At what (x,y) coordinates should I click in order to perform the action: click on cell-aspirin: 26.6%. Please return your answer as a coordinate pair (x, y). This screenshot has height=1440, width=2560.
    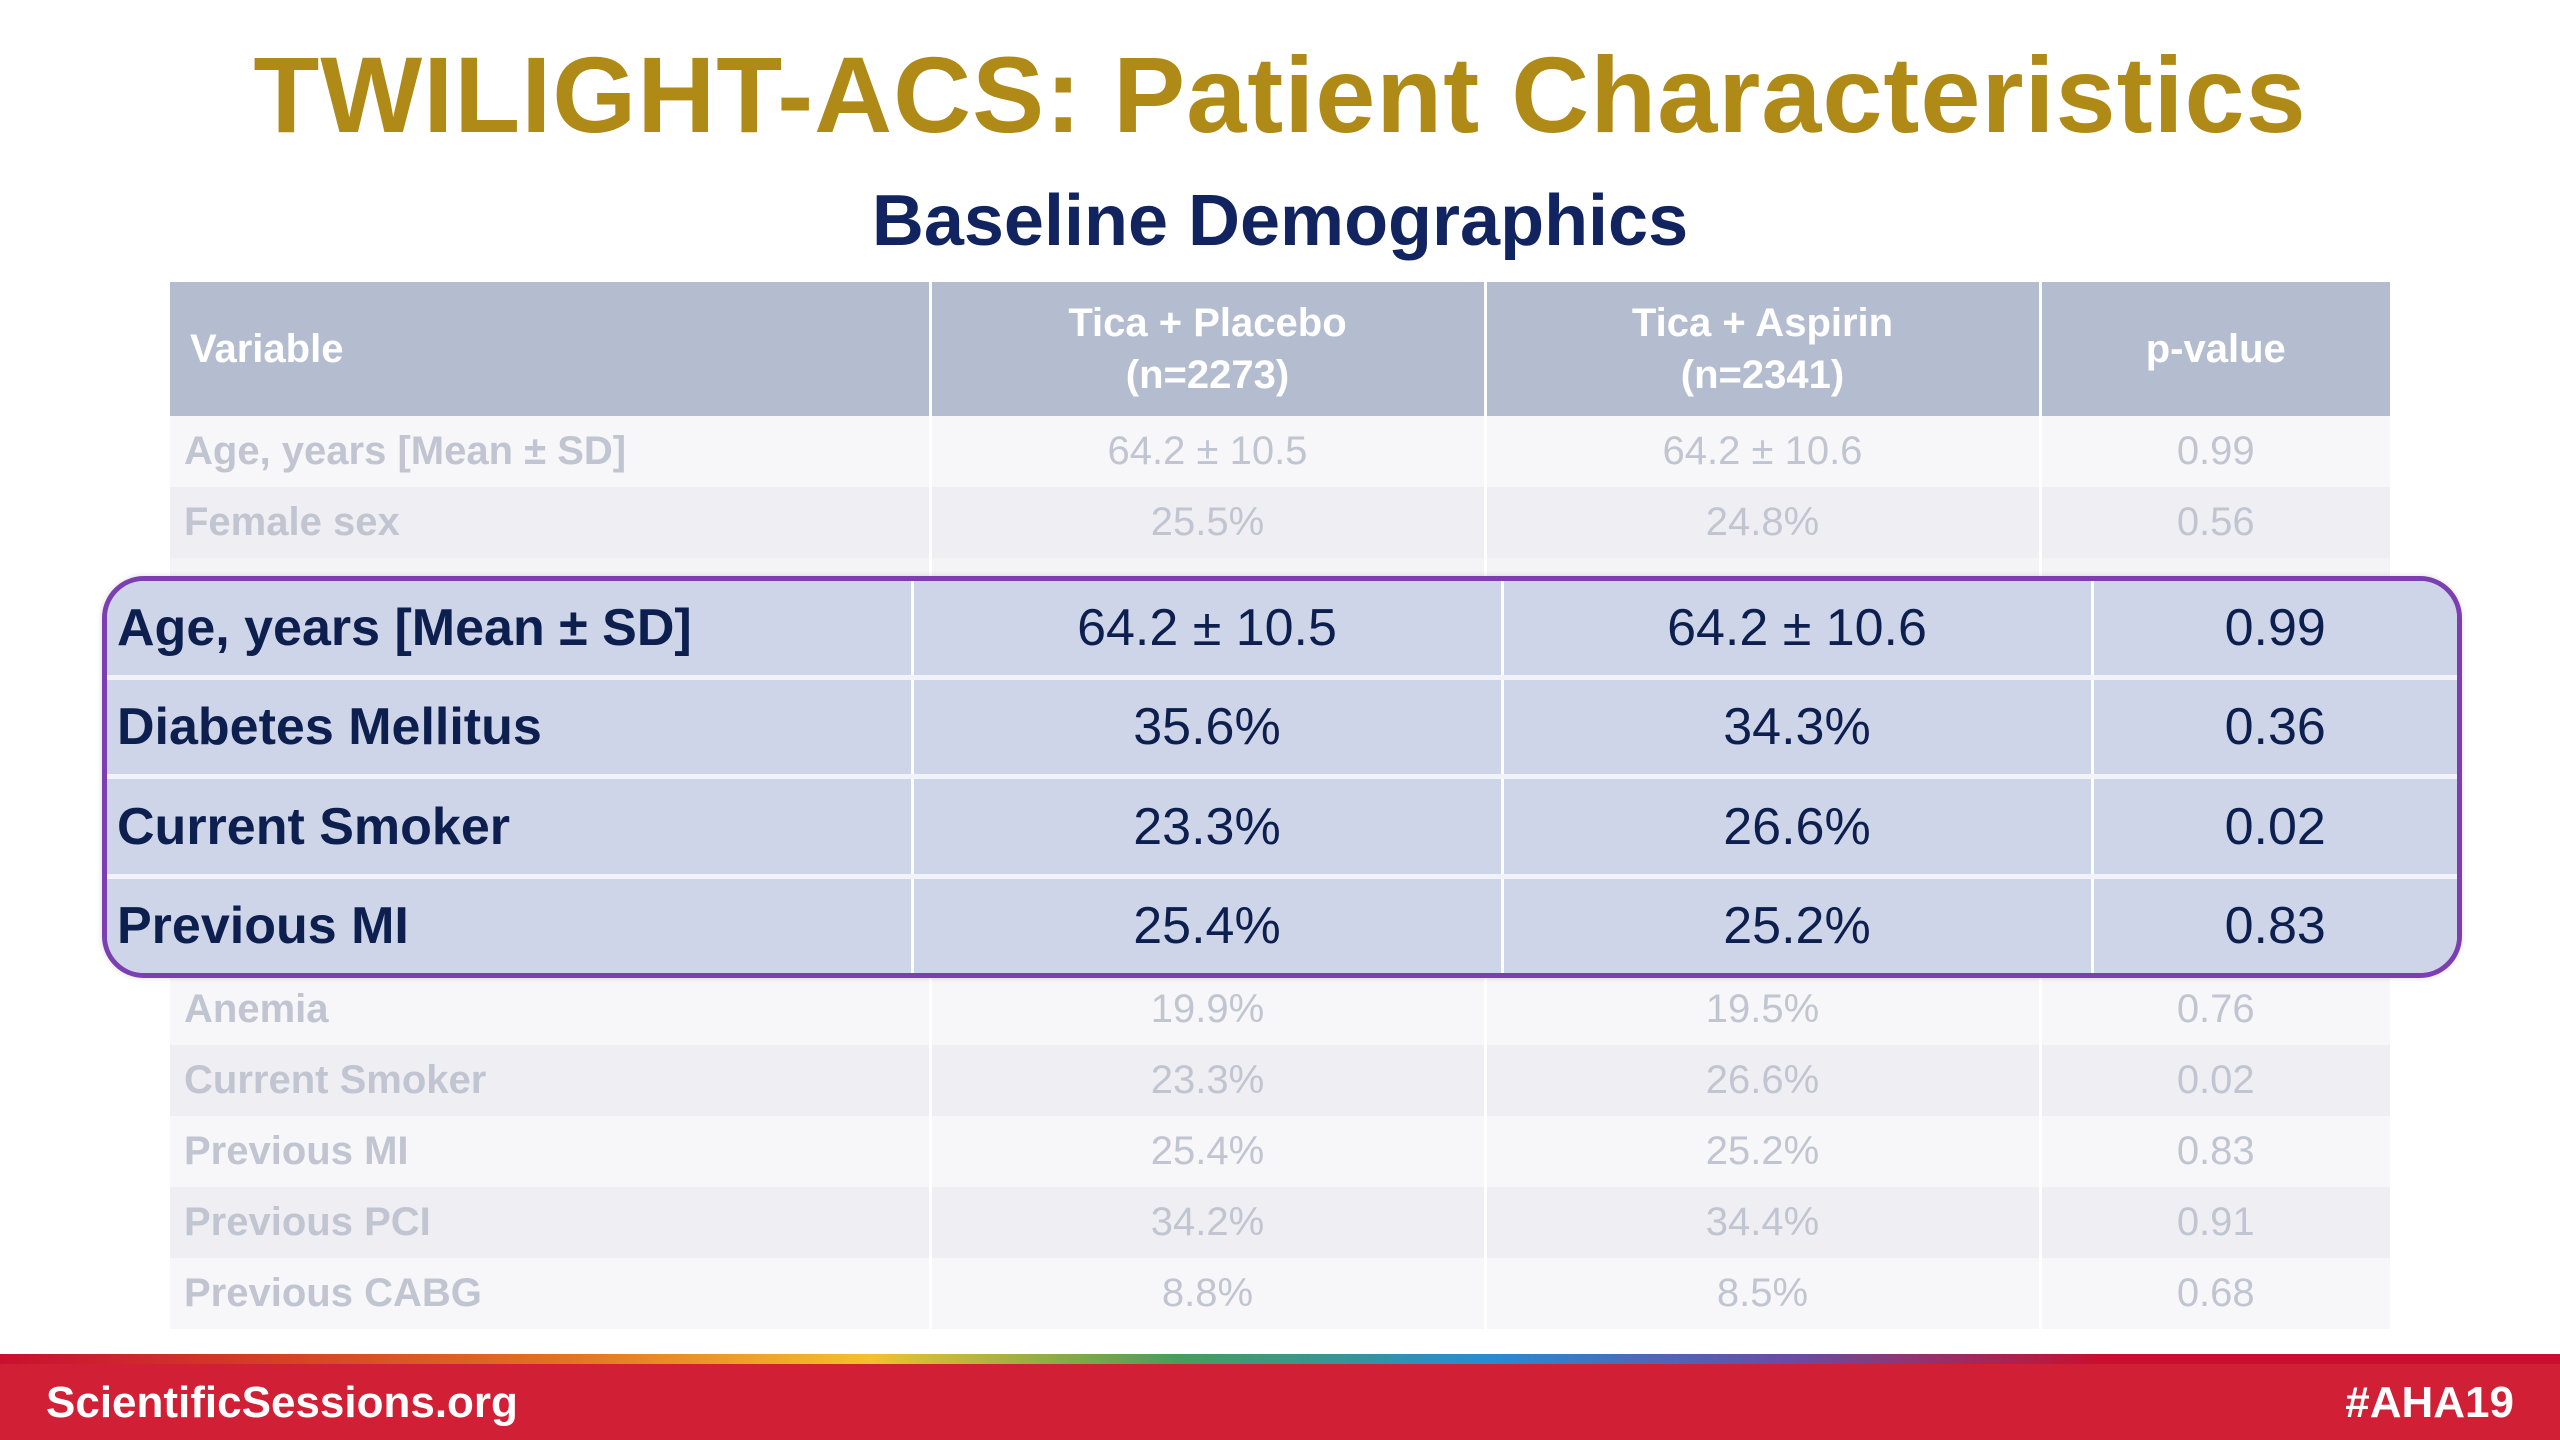
    Looking at the image, I should click on (1763, 1080).